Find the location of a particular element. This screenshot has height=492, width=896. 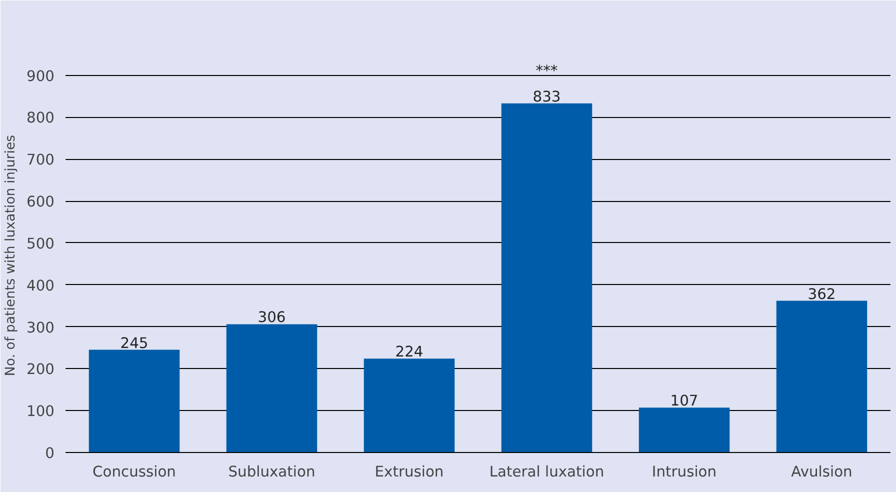

annotation: *** is located at coordinates (547, 71).